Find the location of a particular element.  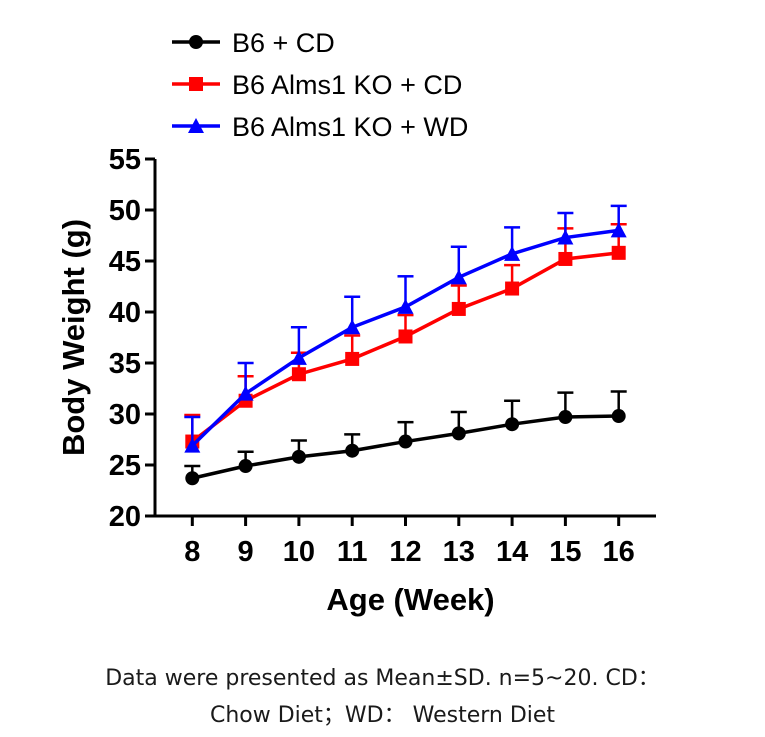

y-axis-title: Body Weight (g) is located at coordinates (73, 337).